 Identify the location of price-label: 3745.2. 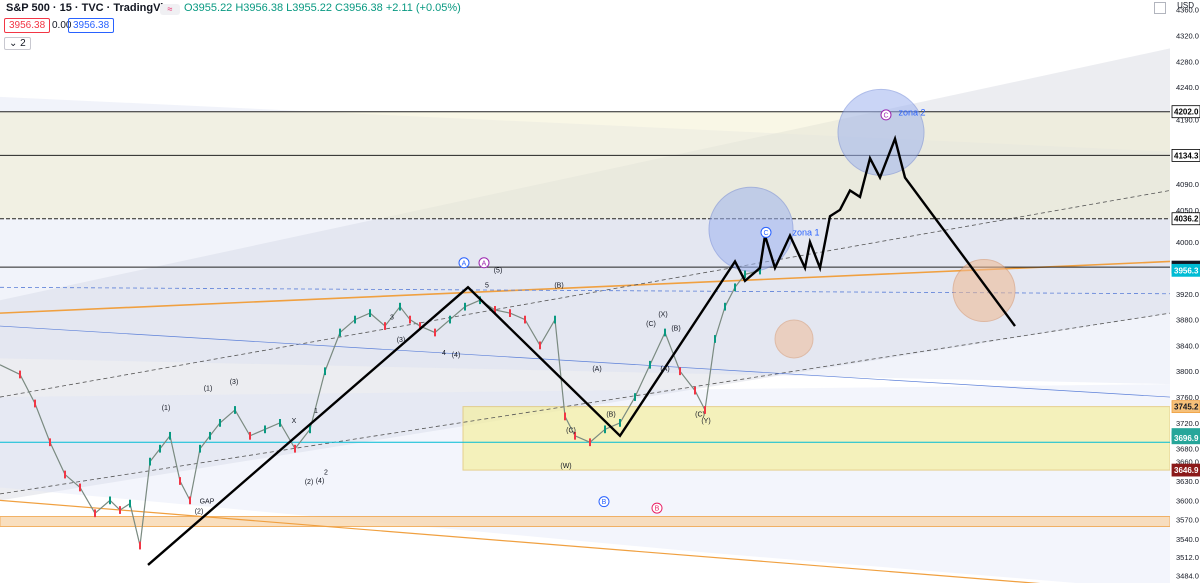
(1186, 407).